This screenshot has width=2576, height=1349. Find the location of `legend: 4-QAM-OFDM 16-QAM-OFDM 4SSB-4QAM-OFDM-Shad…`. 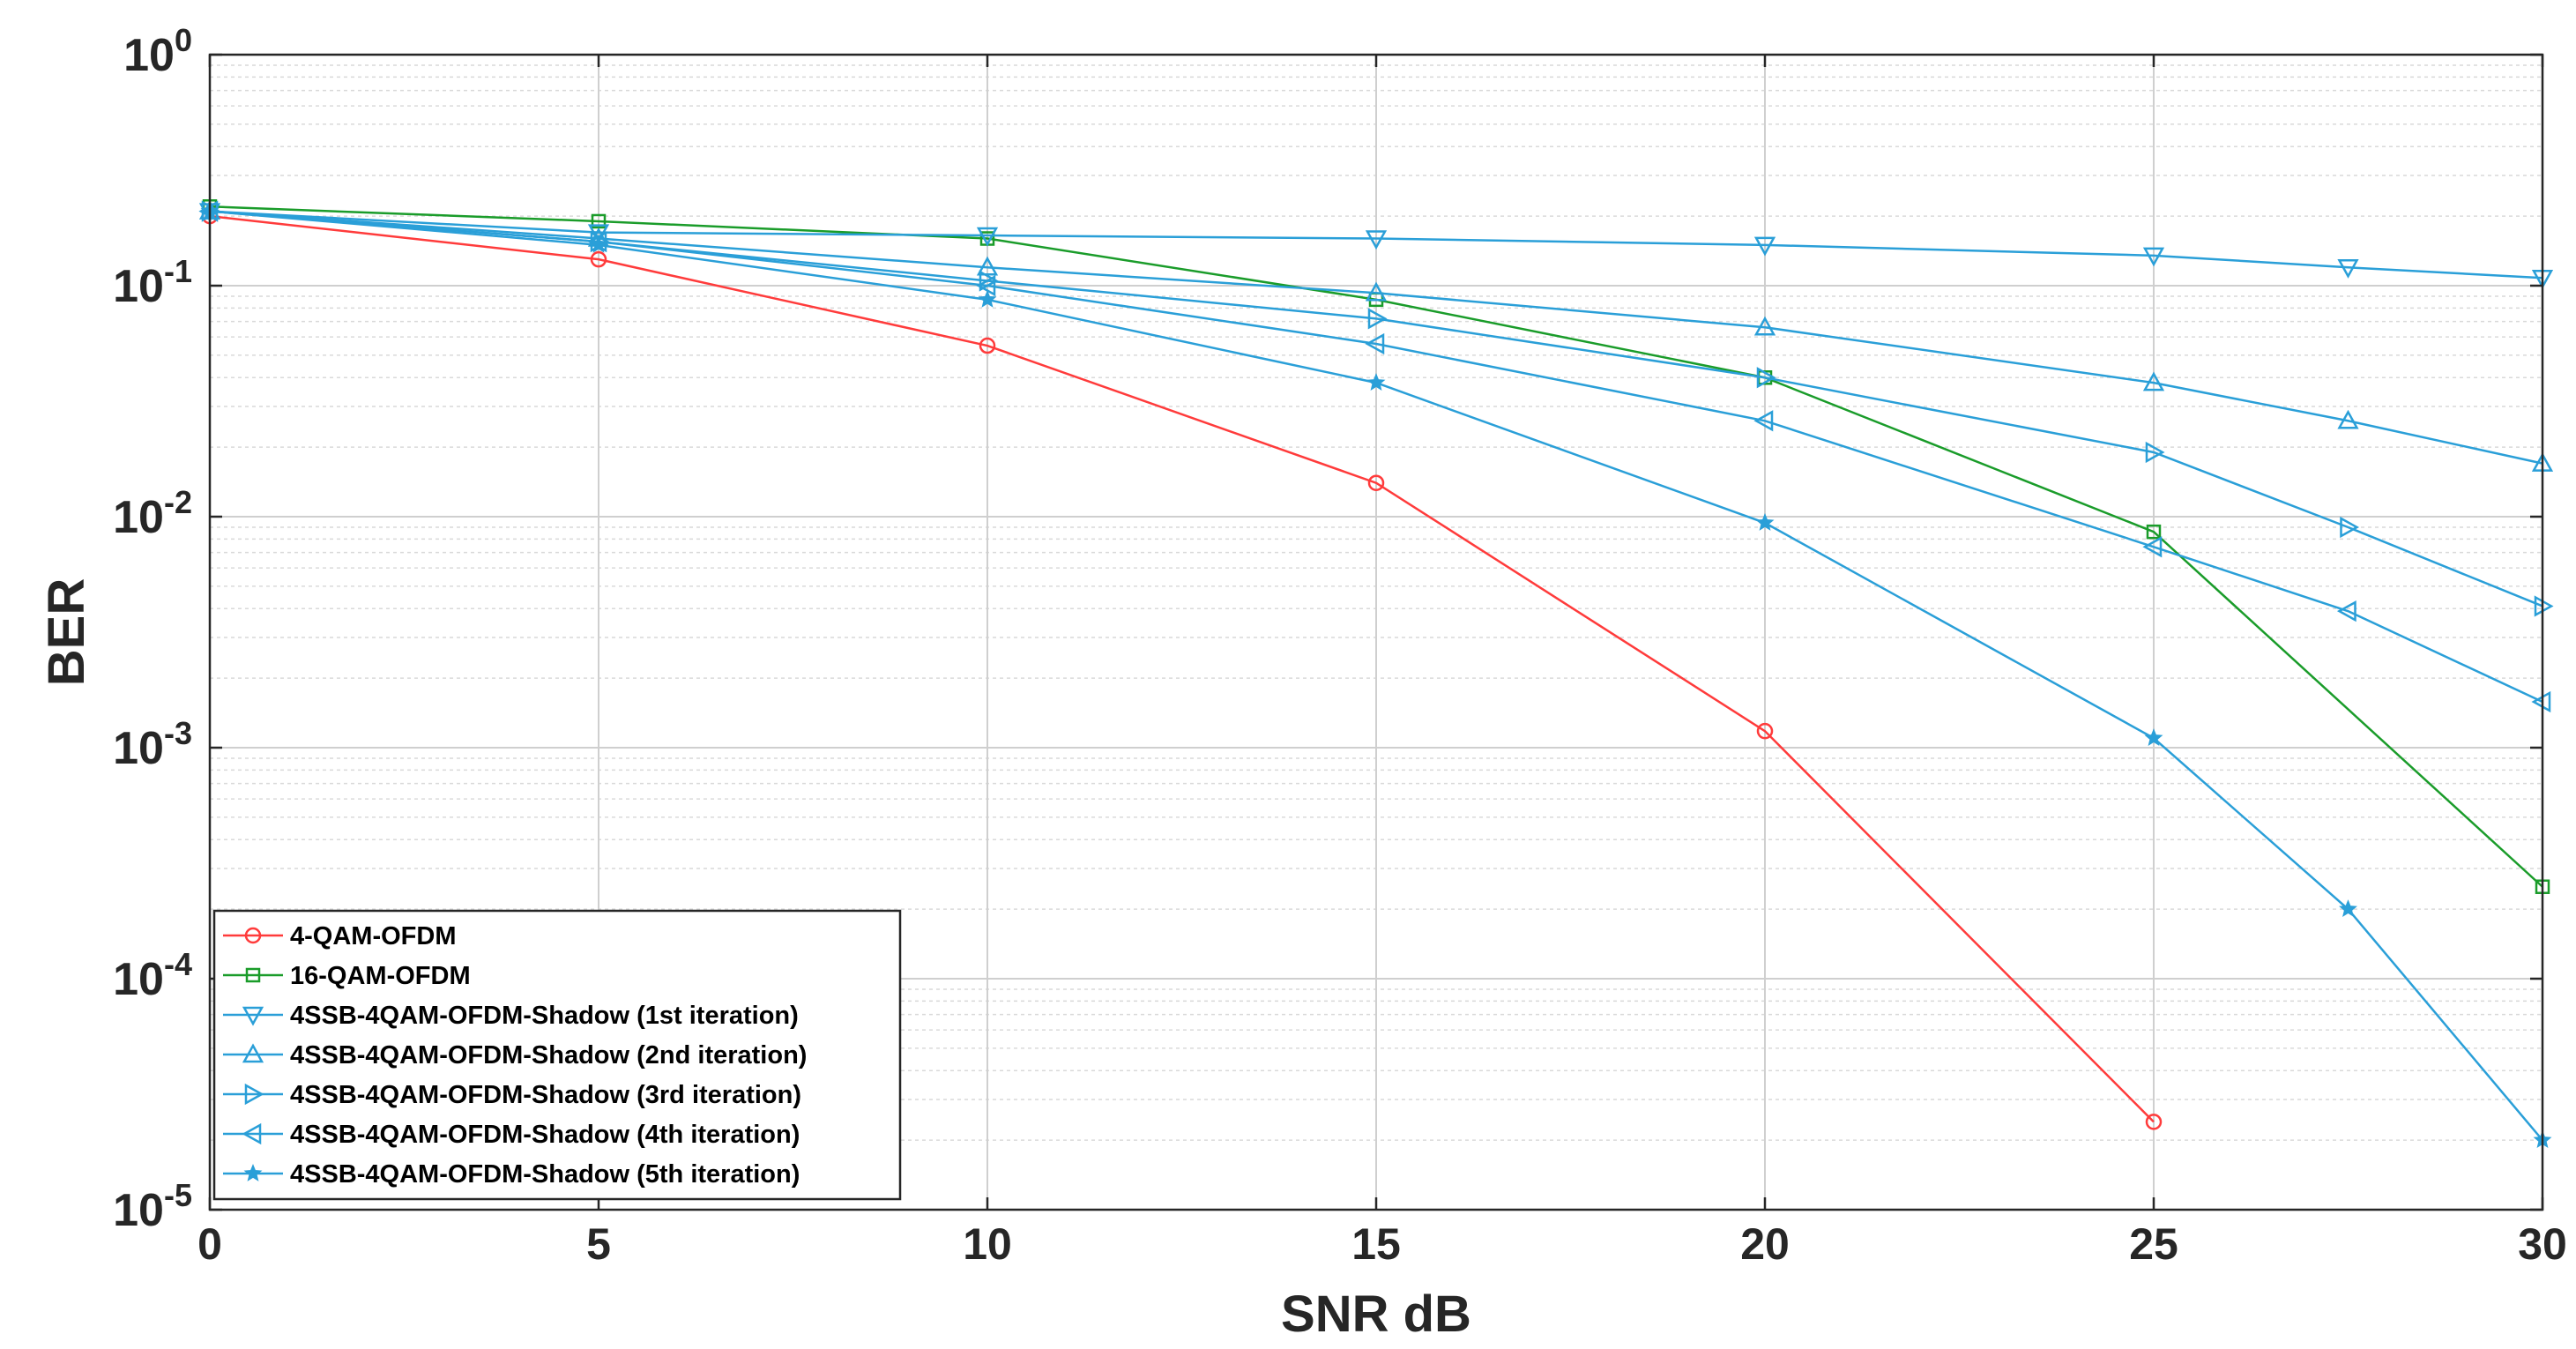

legend: 4-QAM-OFDM 16-QAM-OFDM 4SSB-4QAM-OFDM-Shad… is located at coordinates (557, 1055).